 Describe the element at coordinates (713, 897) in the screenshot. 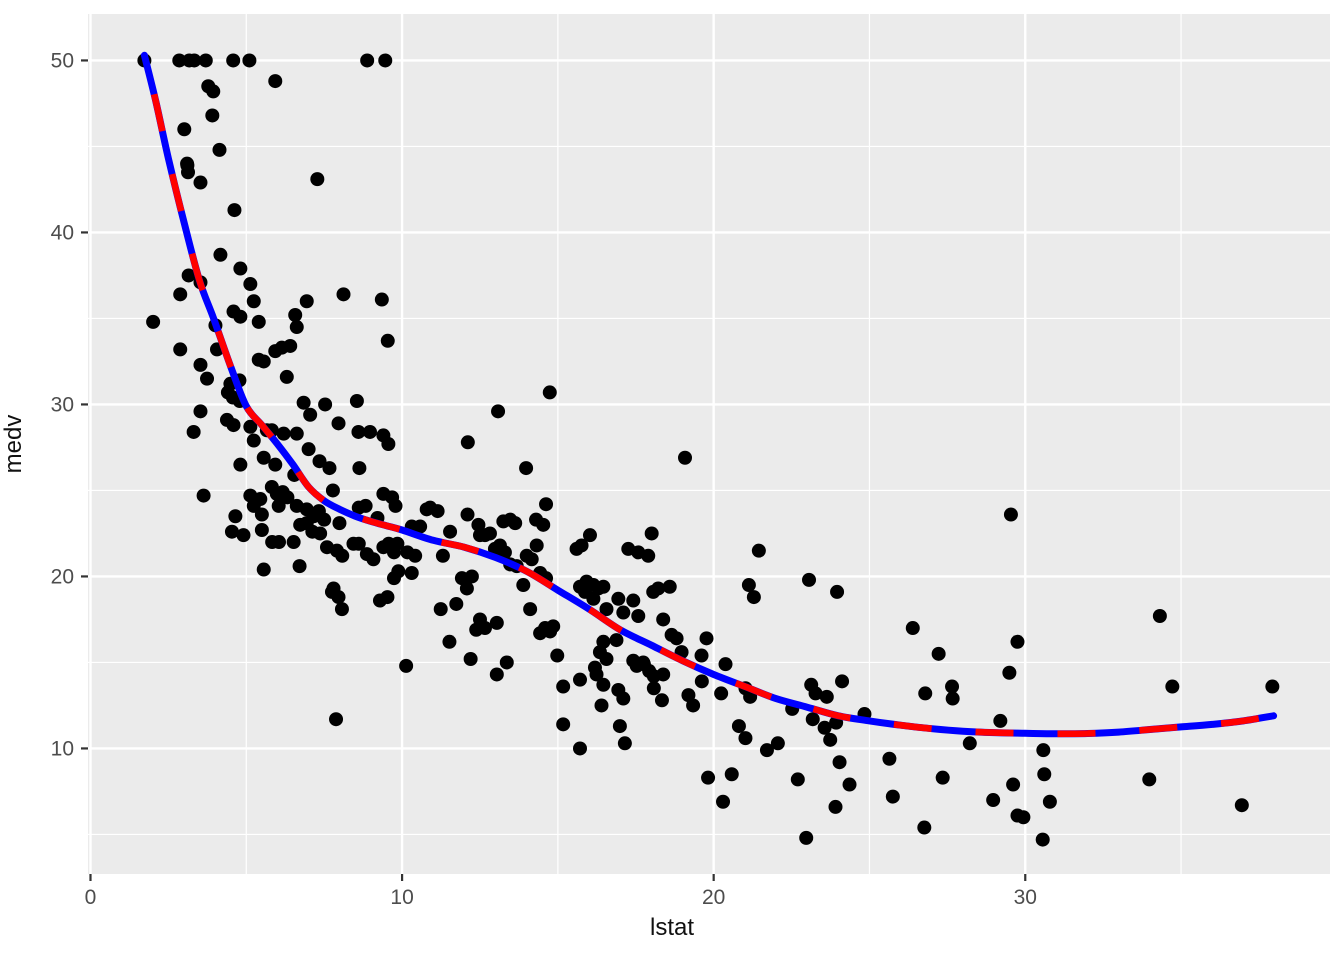

I see `x-tick-label: 20` at that location.